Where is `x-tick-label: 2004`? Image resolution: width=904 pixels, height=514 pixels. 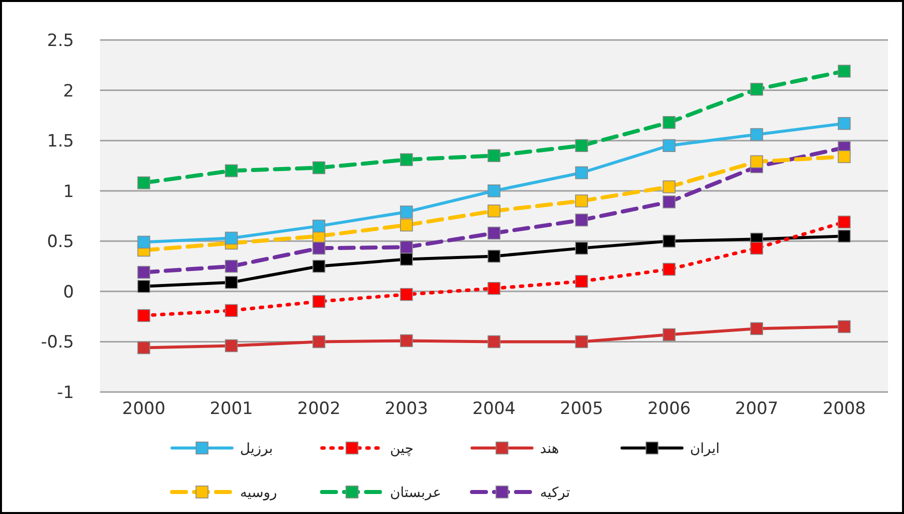
x-tick-label: 2004 is located at coordinates (494, 409).